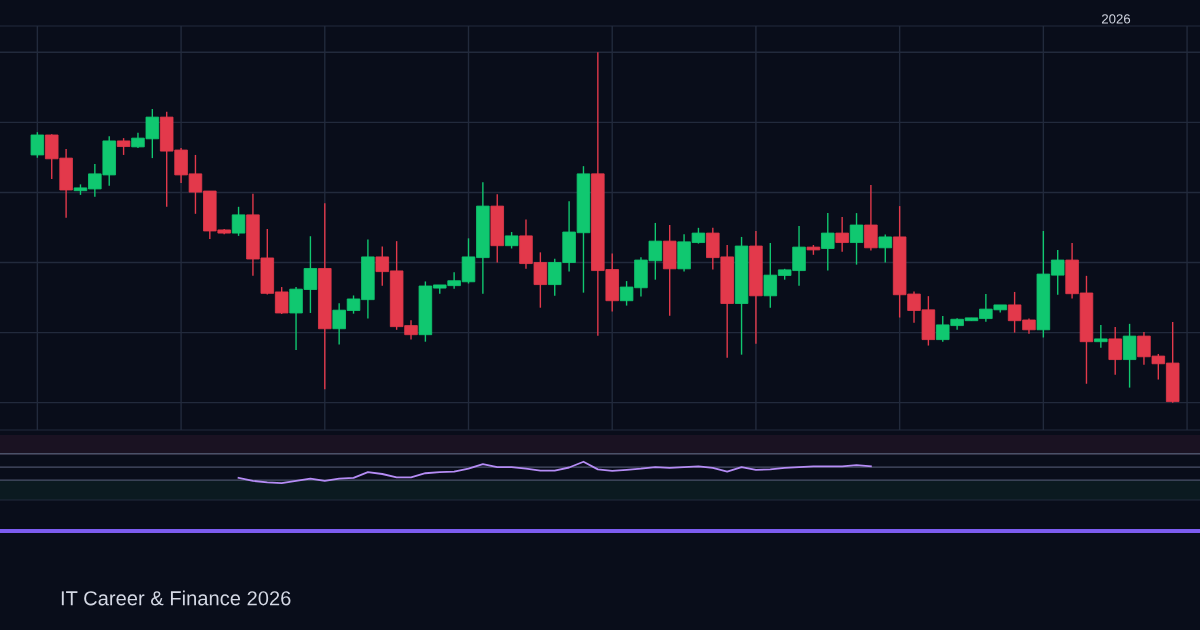 The image size is (1200, 630). Describe the element at coordinates (1116, 19) in the screenshot. I see `text: 2026` at that location.